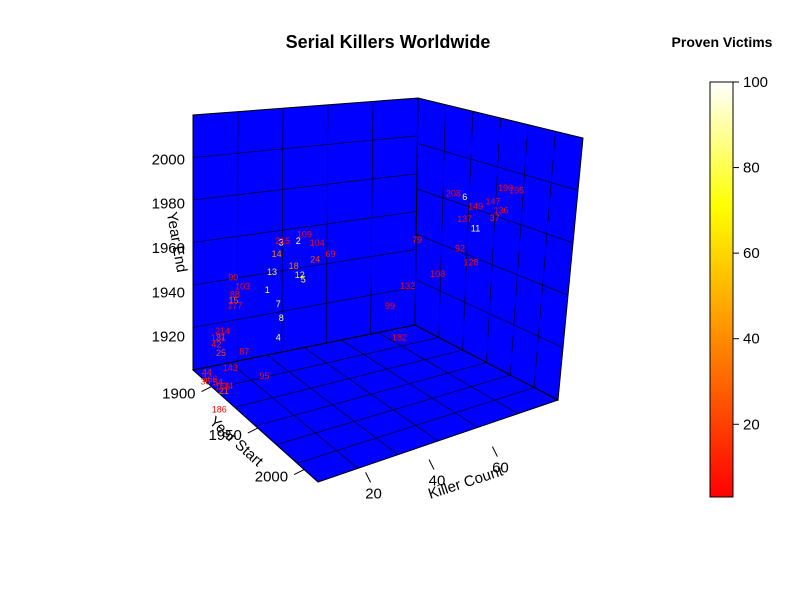  What do you see at coordinates (222, 331) in the screenshot?
I see `data-point: 214` at bounding box center [222, 331].